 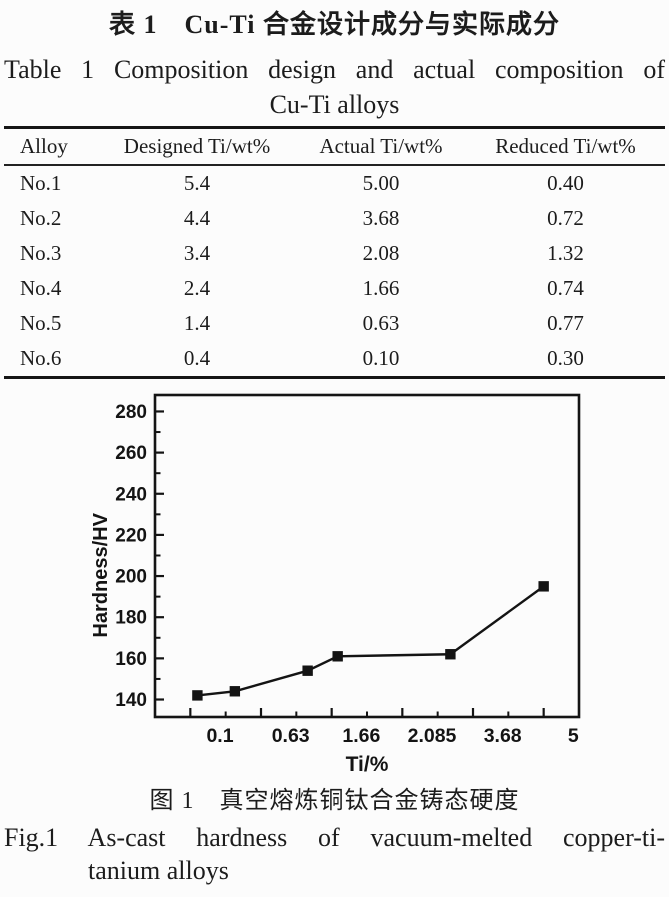 I want to click on y-axis-tick-label: 280, so click(x=131, y=412).